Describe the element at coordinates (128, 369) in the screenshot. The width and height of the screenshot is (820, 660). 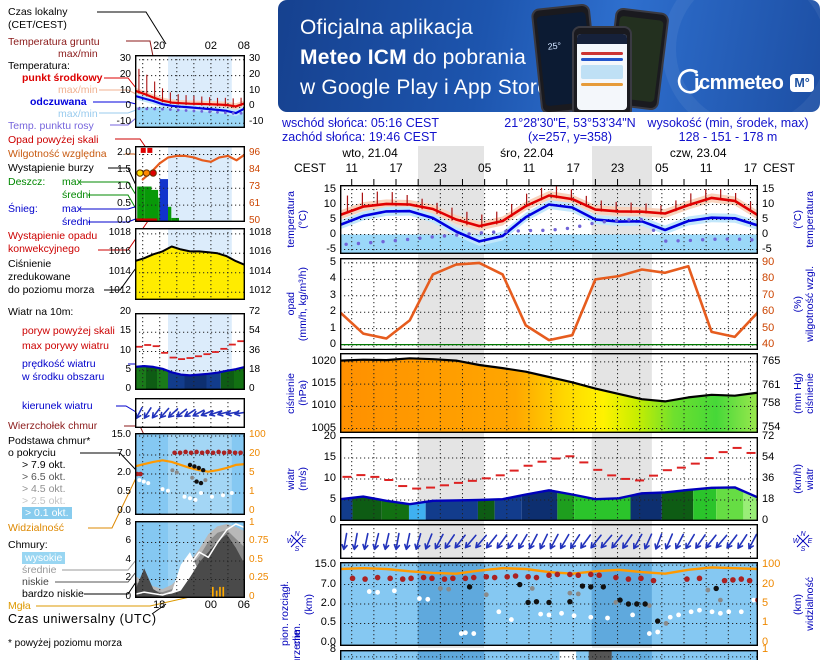
I see `ytick-left-m4-5: 5` at that location.